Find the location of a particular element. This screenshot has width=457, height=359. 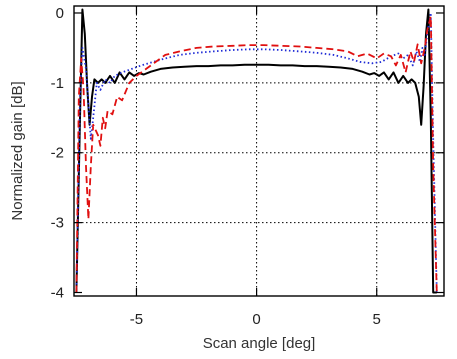

y-tick-label-2: -2 is located at coordinates (57, 153).